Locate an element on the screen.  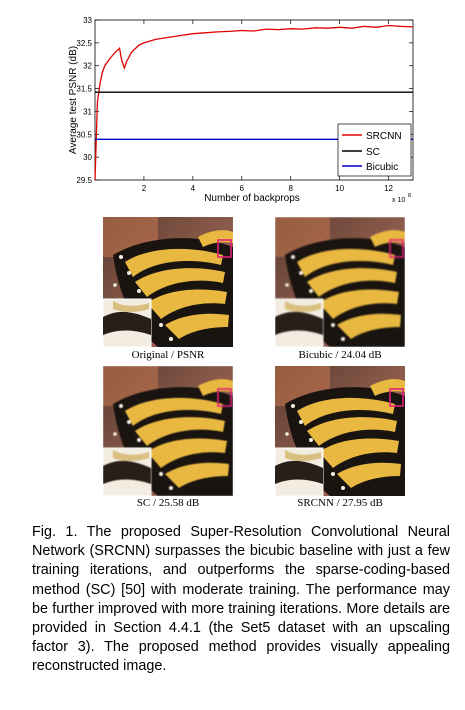
x-axis-ticks: 2 4 6 8 10 12 is located at coordinates (268, 106).